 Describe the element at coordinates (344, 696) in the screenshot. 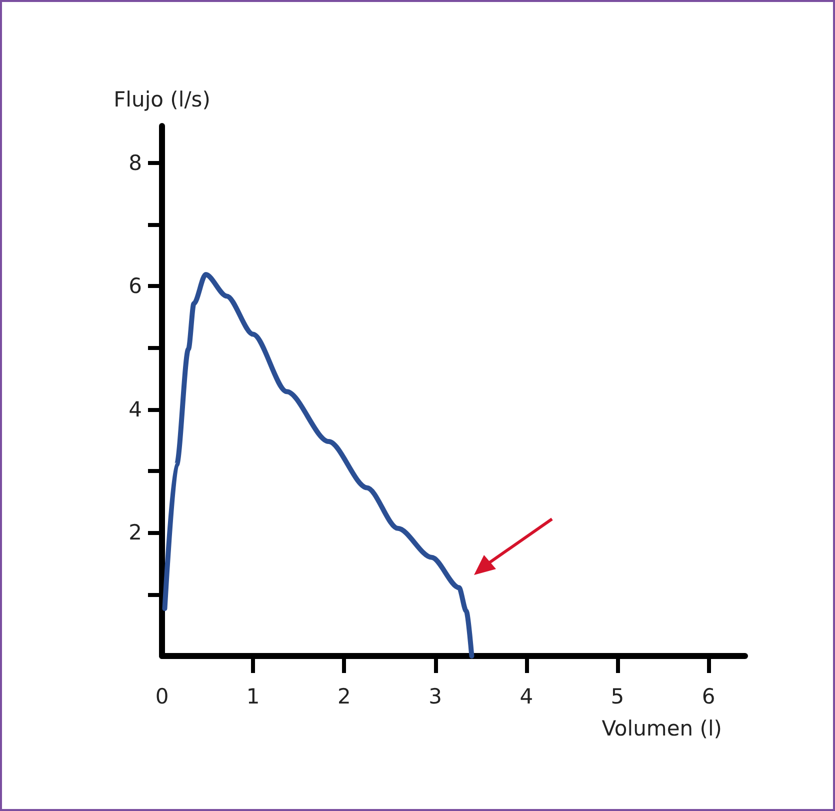

I see `x-tick-label: 2` at that location.